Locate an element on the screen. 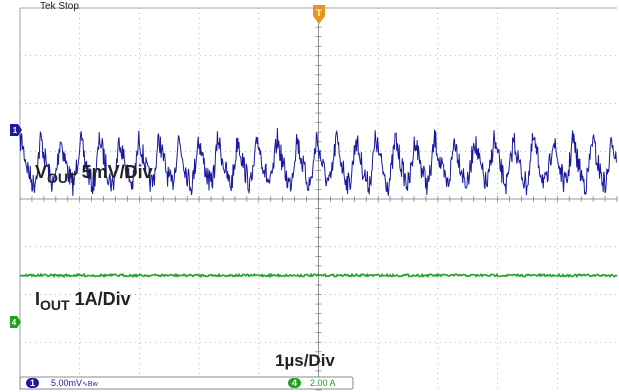  ch4-iout-trace is located at coordinates (318, 275).